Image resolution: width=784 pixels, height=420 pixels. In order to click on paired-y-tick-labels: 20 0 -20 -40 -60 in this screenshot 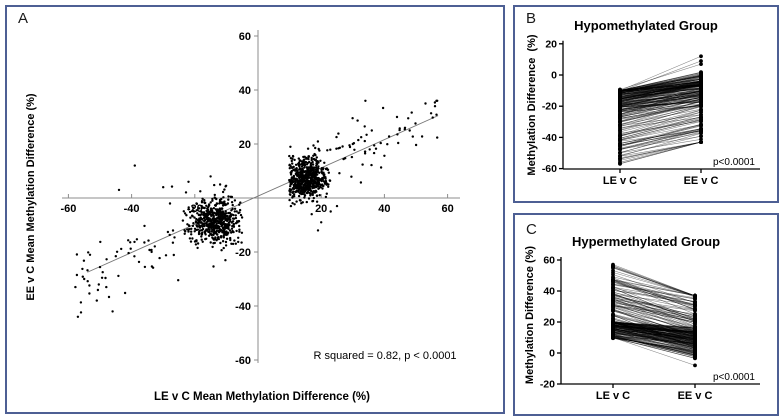, I will do `click(549, 106)`.